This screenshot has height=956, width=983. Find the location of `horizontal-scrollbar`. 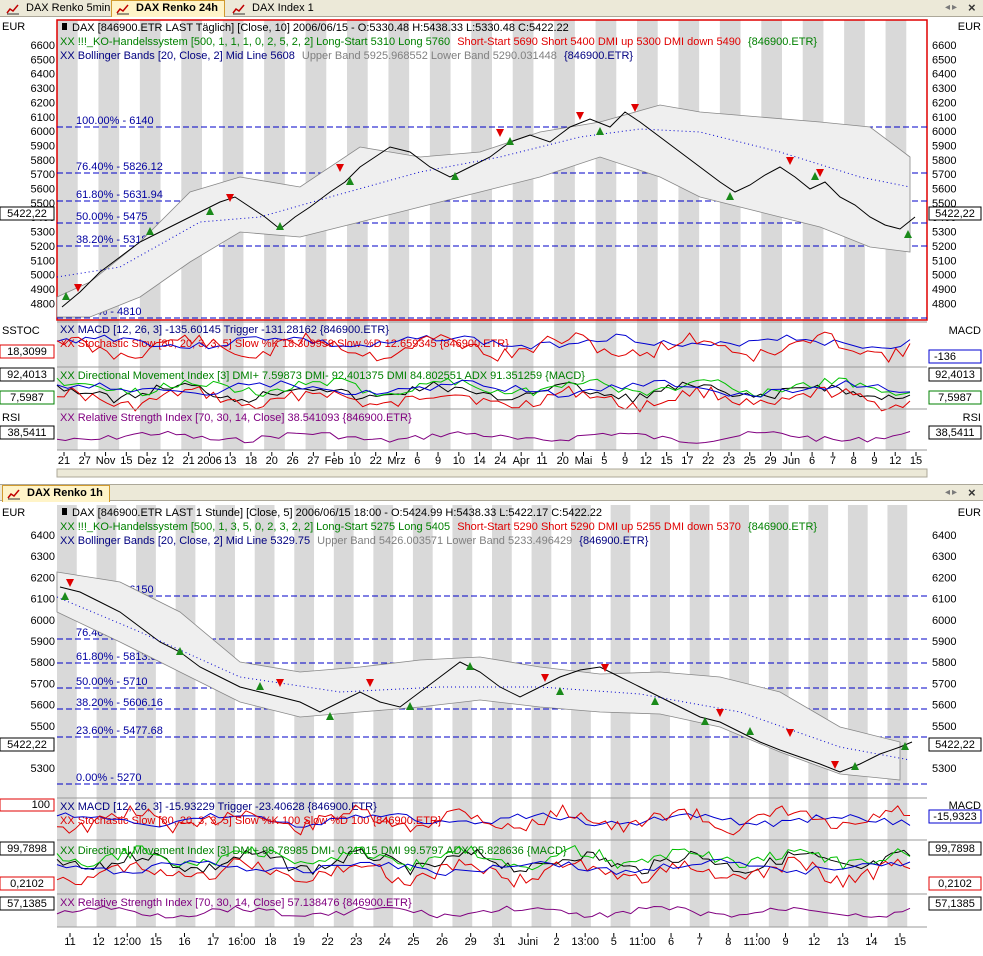

horizontal-scrollbar is located at coordinates (492, 473).